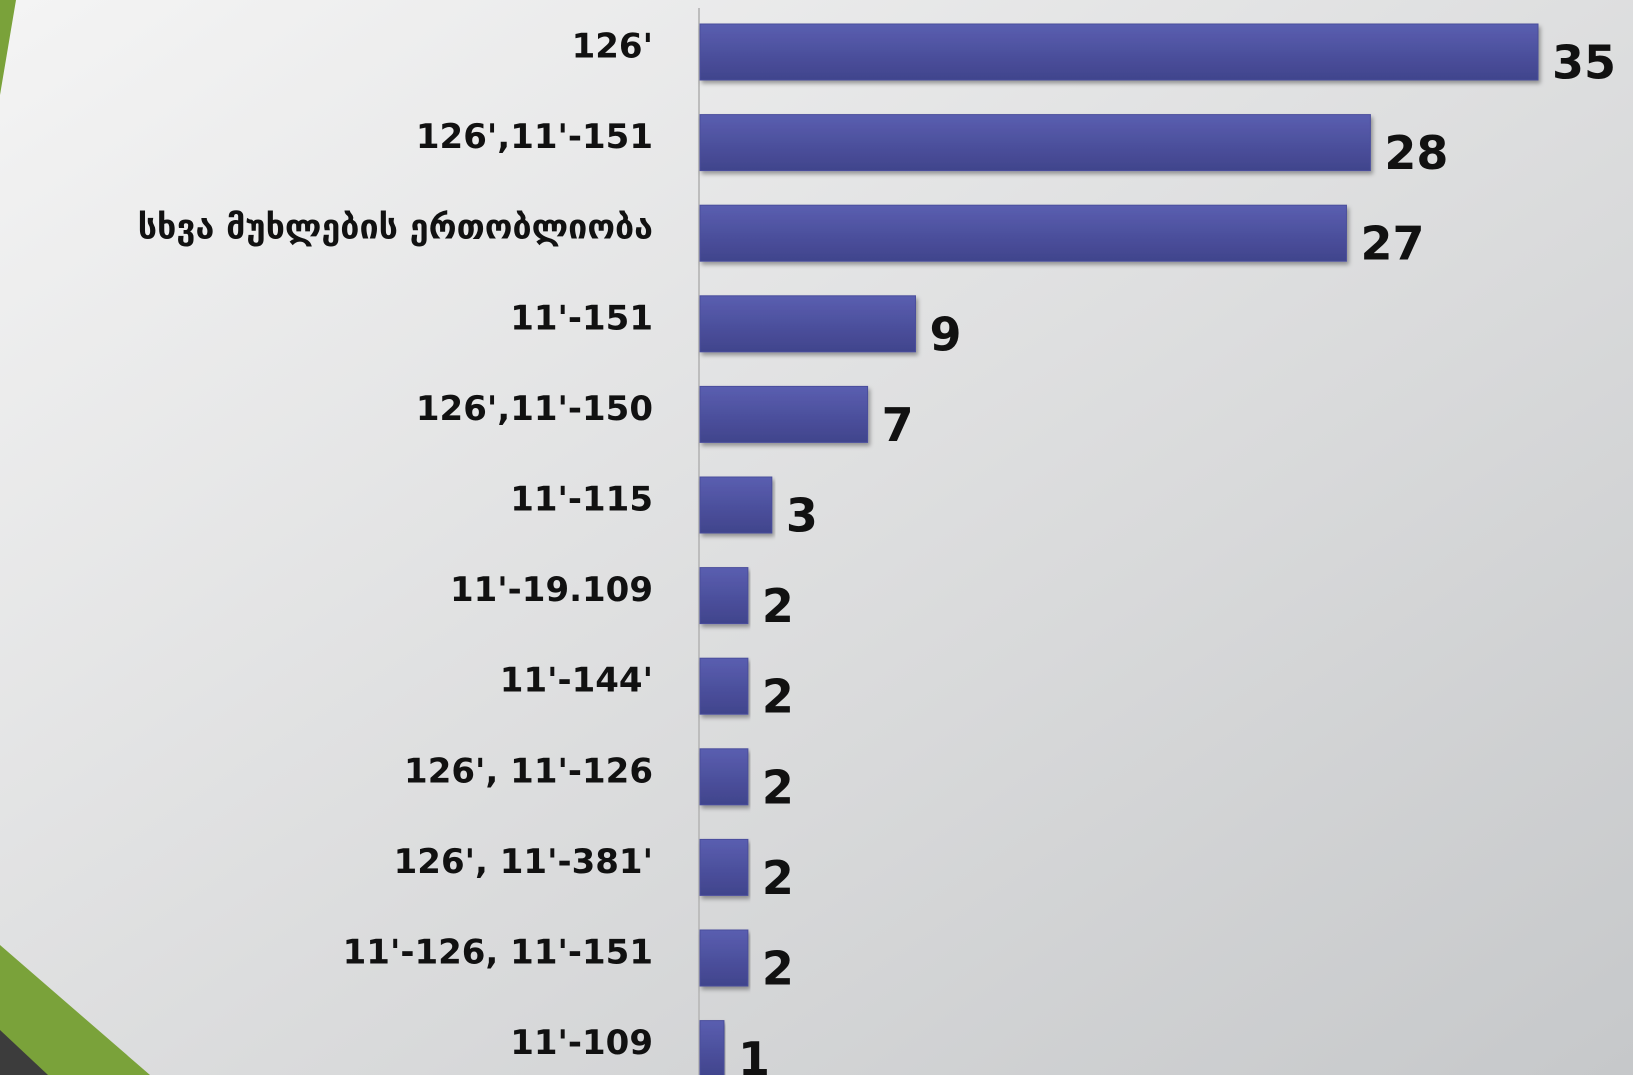 The height and width of the screenshot is (1075, 1633). Describe the element at coordinates (581, 318) in the screenshot. I see `category-label: 11'-151` at that location.